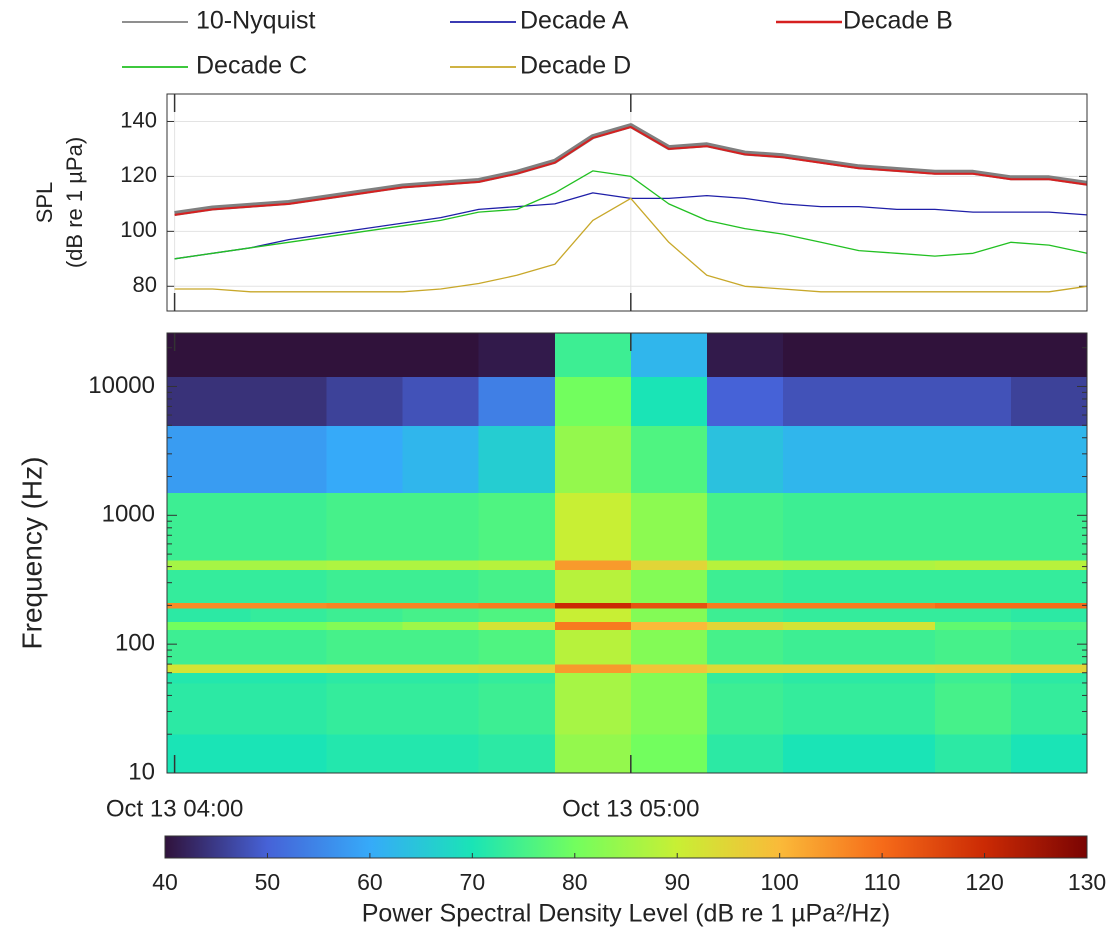 The width and height of the screenshot is (1112, 940). Describe the element at coordinates (141, 771) in the screenshot. I see `y-tick-label: 10` at that location.